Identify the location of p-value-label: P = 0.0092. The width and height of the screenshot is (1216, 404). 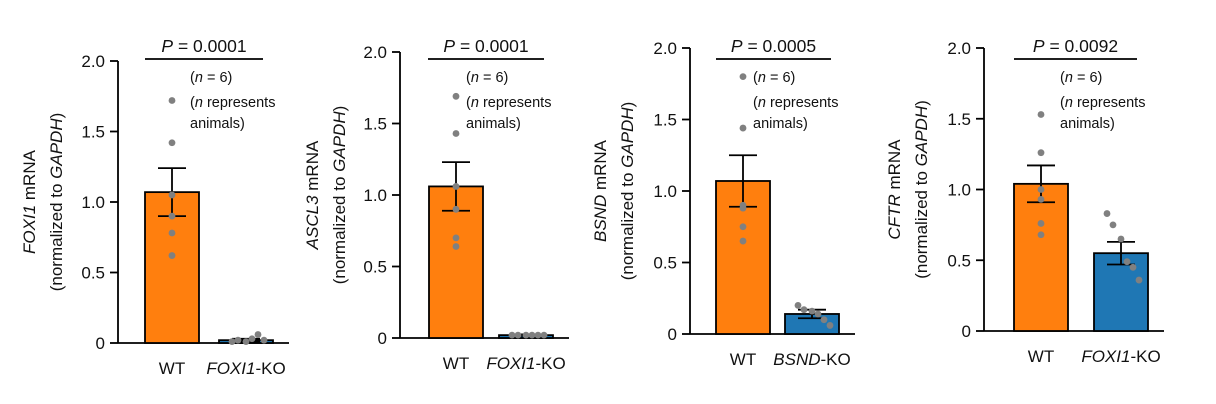
(1075, 46).